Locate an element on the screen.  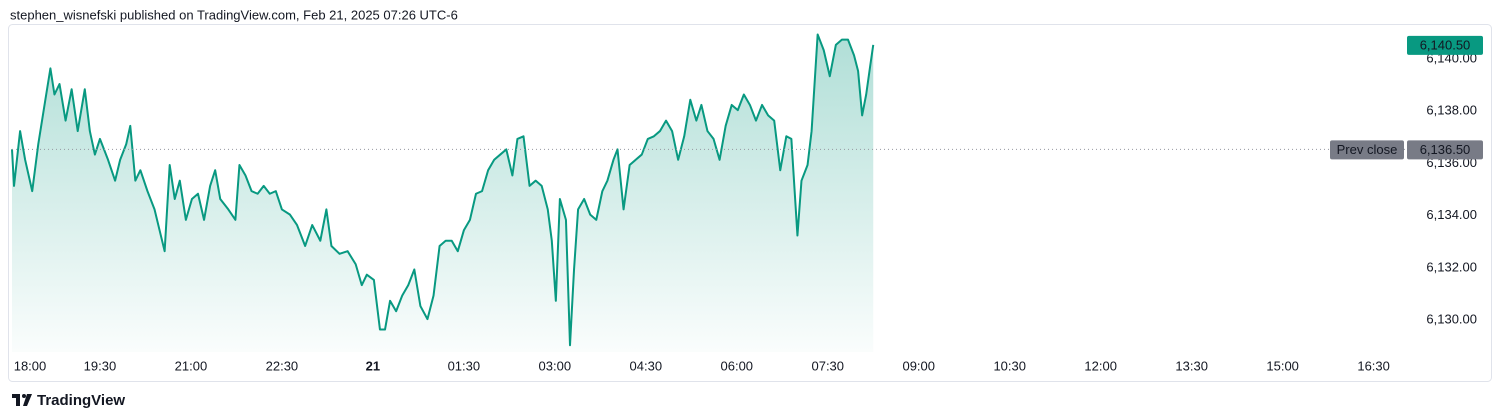
prev-close-tag is located at coordinates (1367, 150).